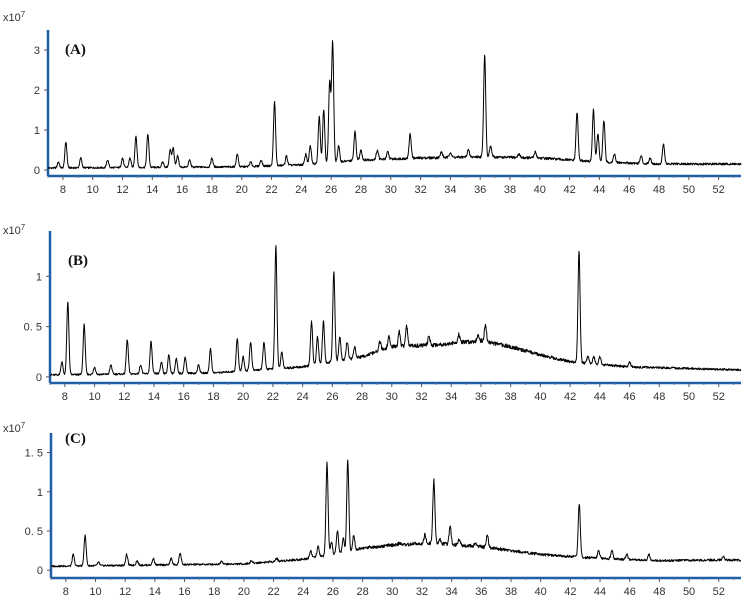  I want to click on panel-label-a: (A), so click(75, 50).